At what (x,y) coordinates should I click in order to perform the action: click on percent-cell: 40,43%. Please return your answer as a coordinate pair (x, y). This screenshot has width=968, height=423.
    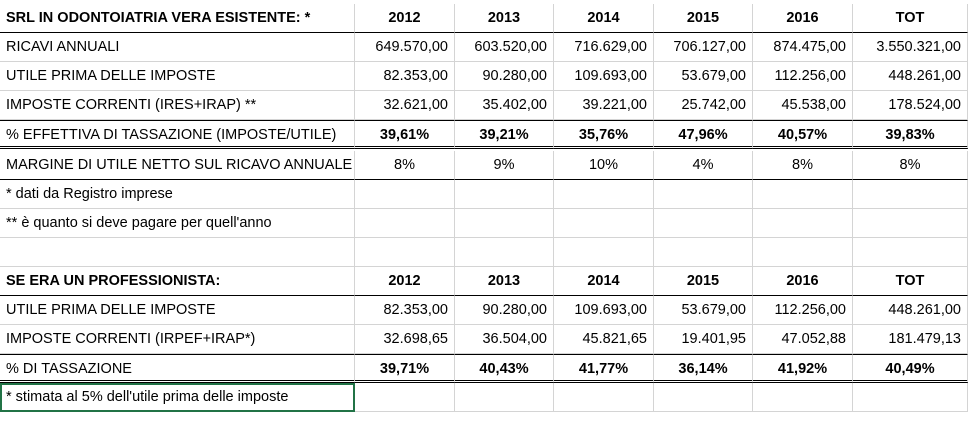
    Looking at the image, I should click on (504, 368).